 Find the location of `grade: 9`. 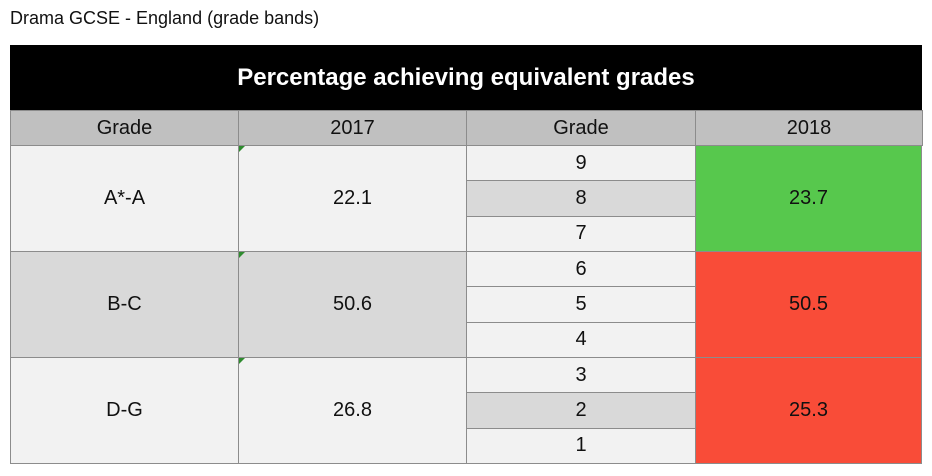

grade: 9 is located at coordinates (581, 163).